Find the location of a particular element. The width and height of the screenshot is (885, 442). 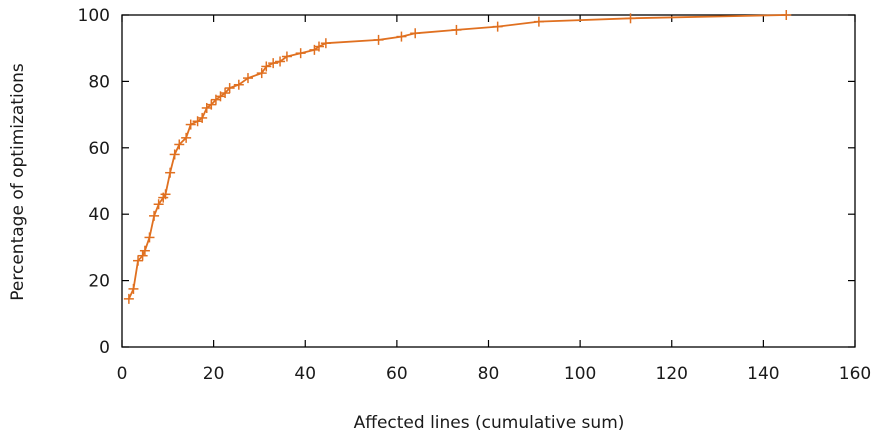

x-tick-label: 40 is located at coordinates (305, 374).